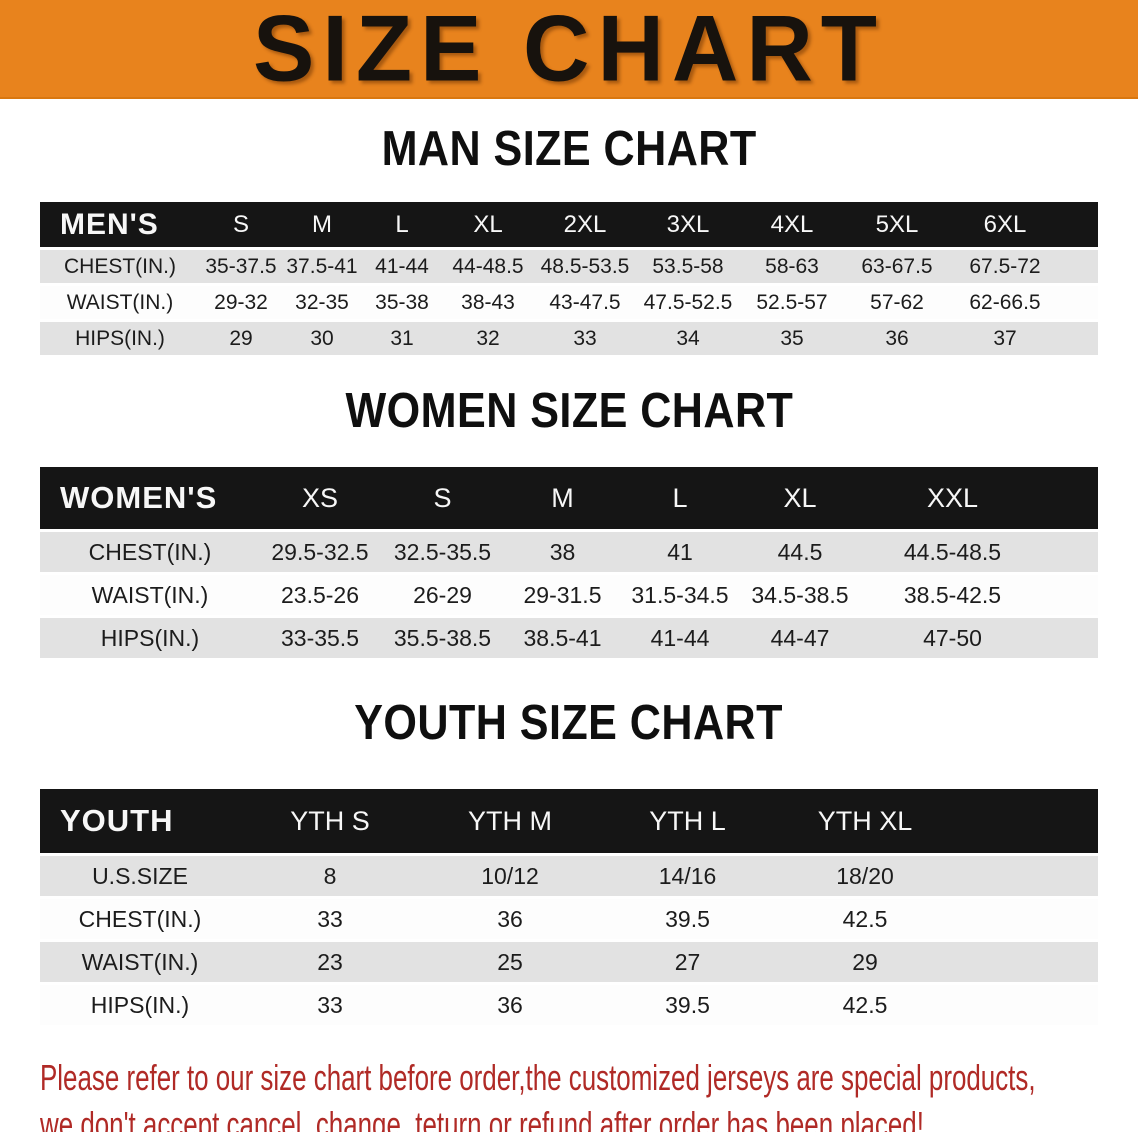  I want to click on table-row: U.S.SIZE 8 10/12 14/16 18/20, so click(569, 876).